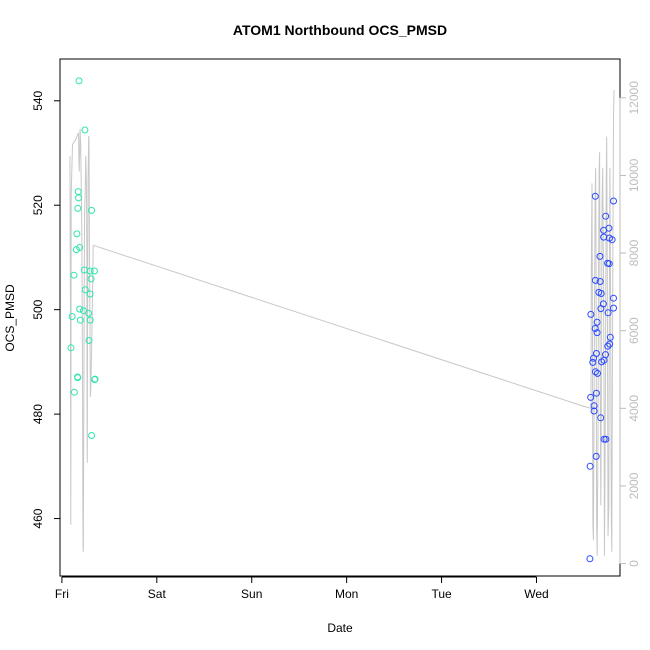 Image resolution: width=650 pixels, height=650 pixels. I want to click on y2-tick-label: 4000, so click(634, 408).